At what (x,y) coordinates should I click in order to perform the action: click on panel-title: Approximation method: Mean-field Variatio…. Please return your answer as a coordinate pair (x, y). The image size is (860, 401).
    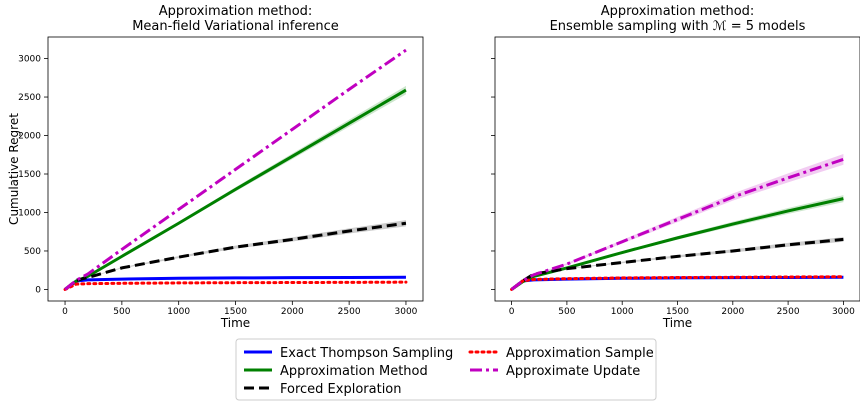
    Looking at the image, I should click on (235, 19).